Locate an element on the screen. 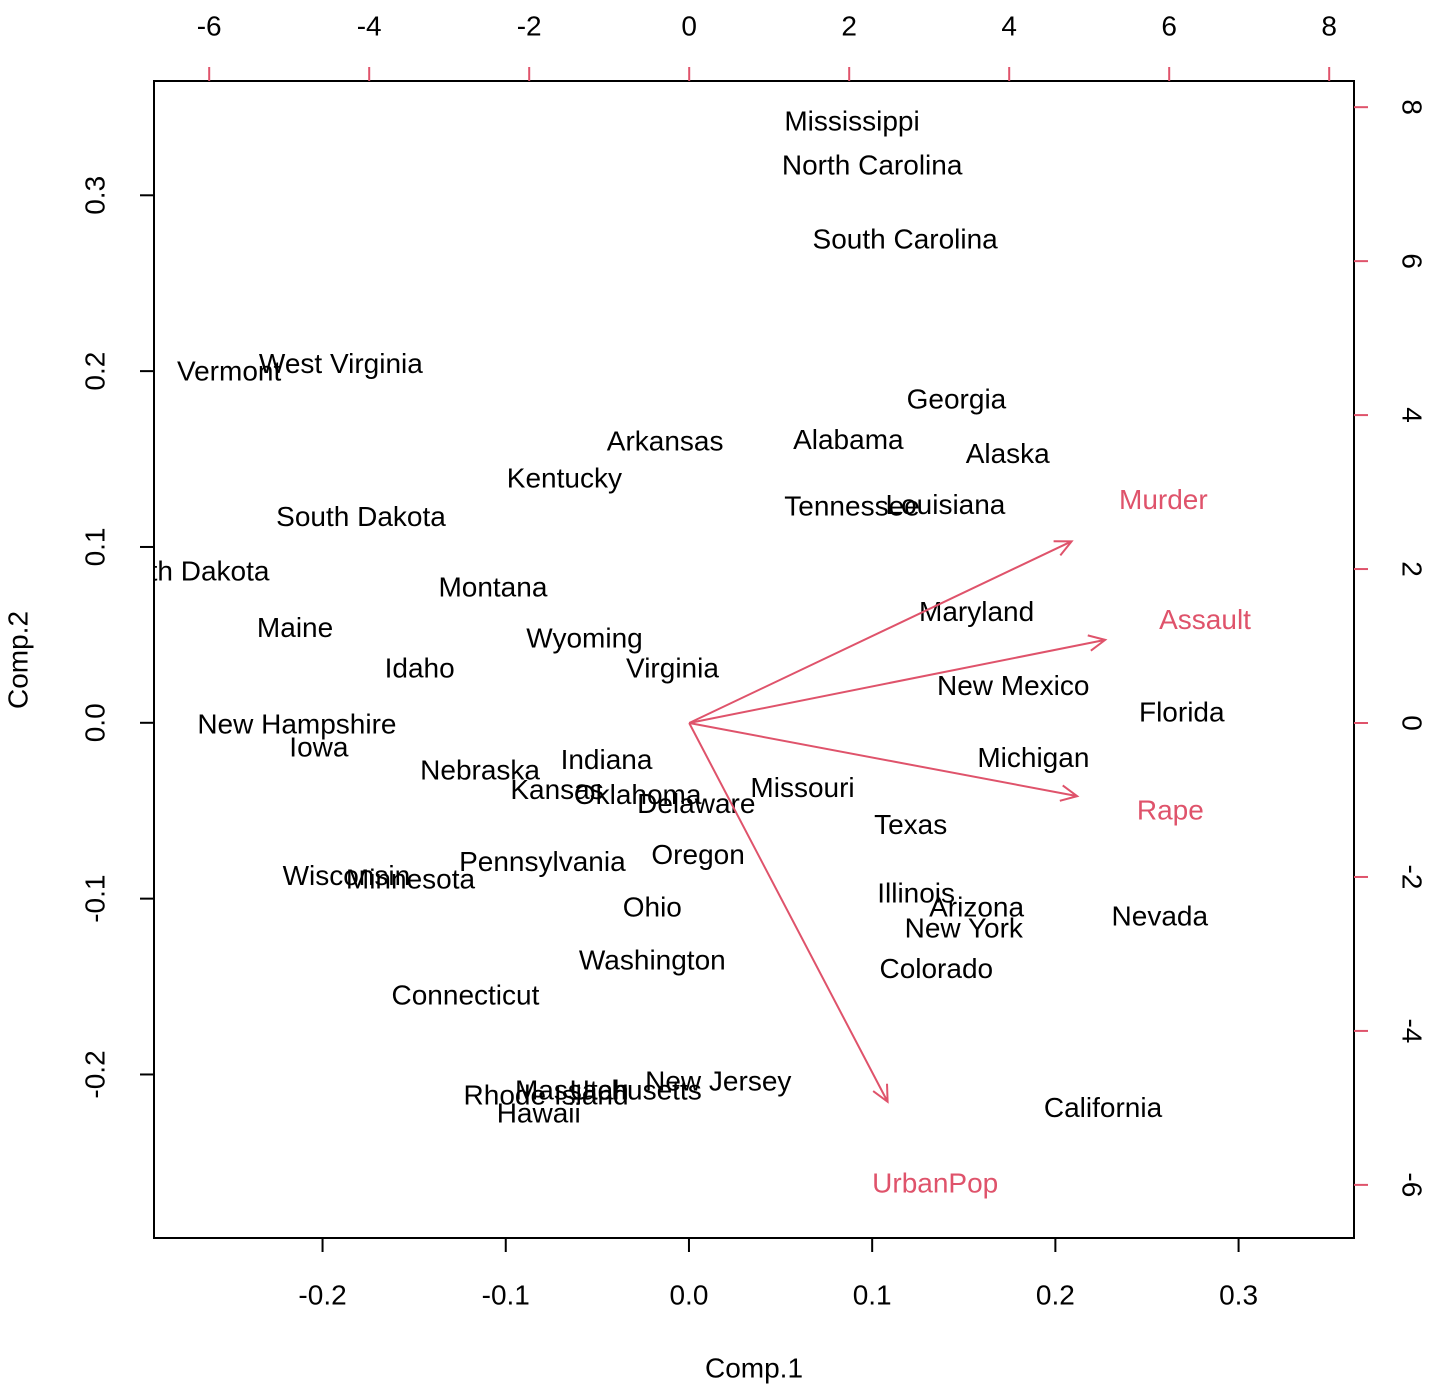 Image resolution: width=1444 pixels, height=1393 pixels. x2-tick-label: -2 is located at coordinates (529, 25).